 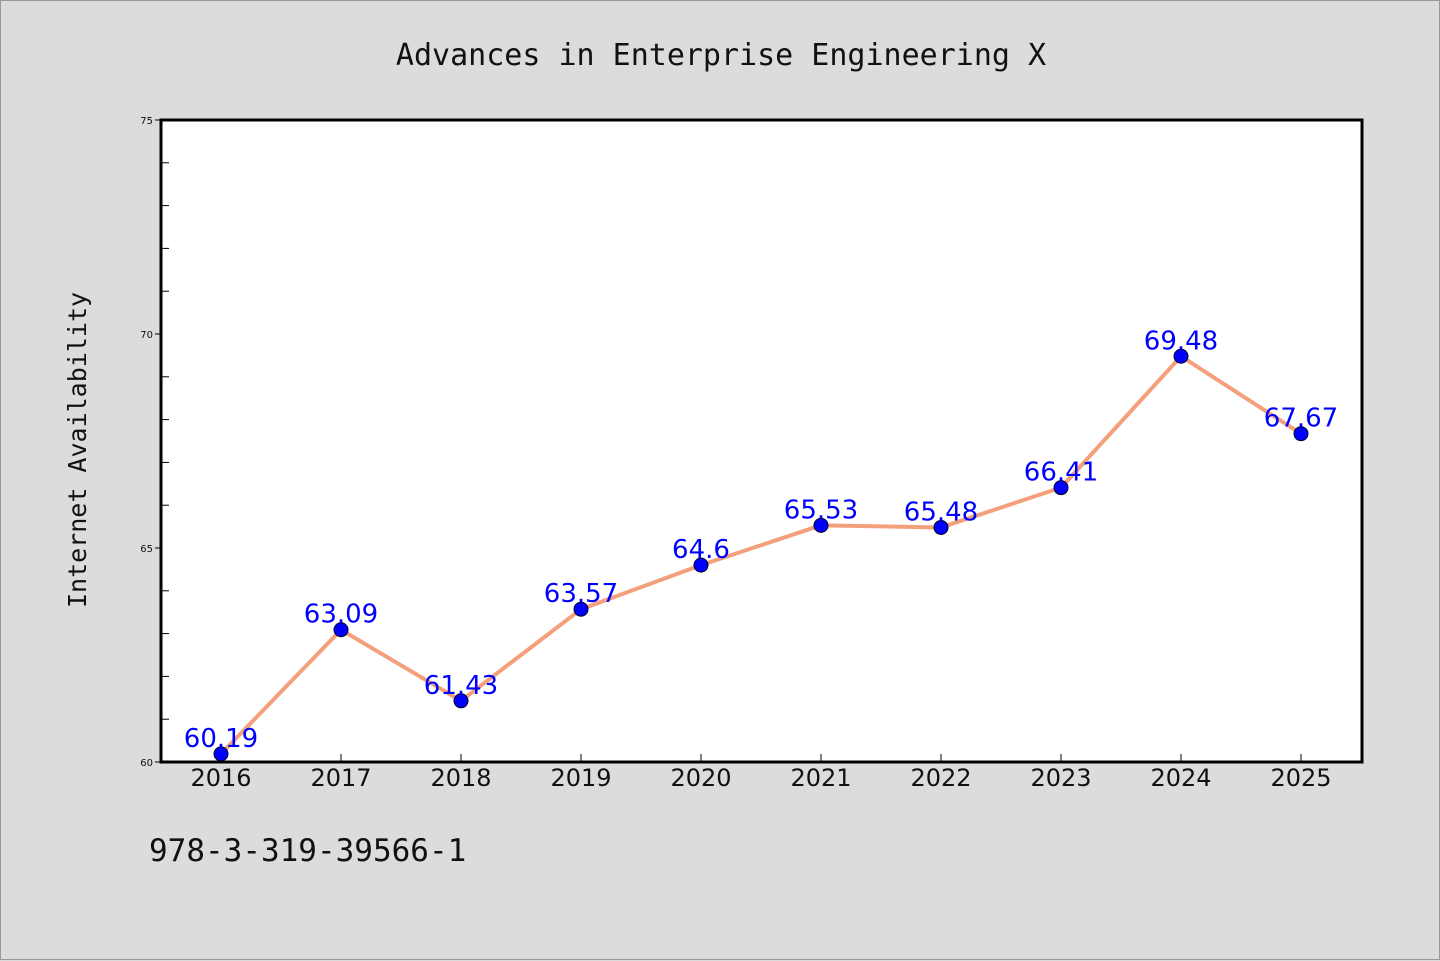 What do you see at coordinates (461, 686) in the screenshot?
I see `data-label: 61.43` at bounding box center [461, 686].